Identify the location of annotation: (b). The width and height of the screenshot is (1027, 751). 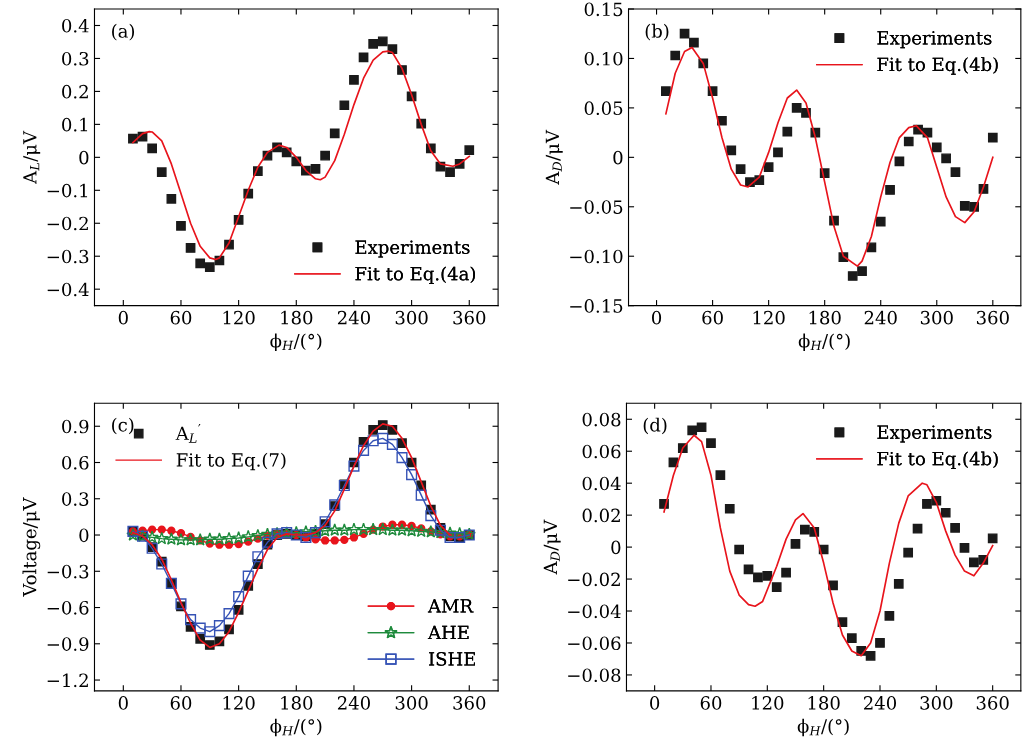
(657, 32).